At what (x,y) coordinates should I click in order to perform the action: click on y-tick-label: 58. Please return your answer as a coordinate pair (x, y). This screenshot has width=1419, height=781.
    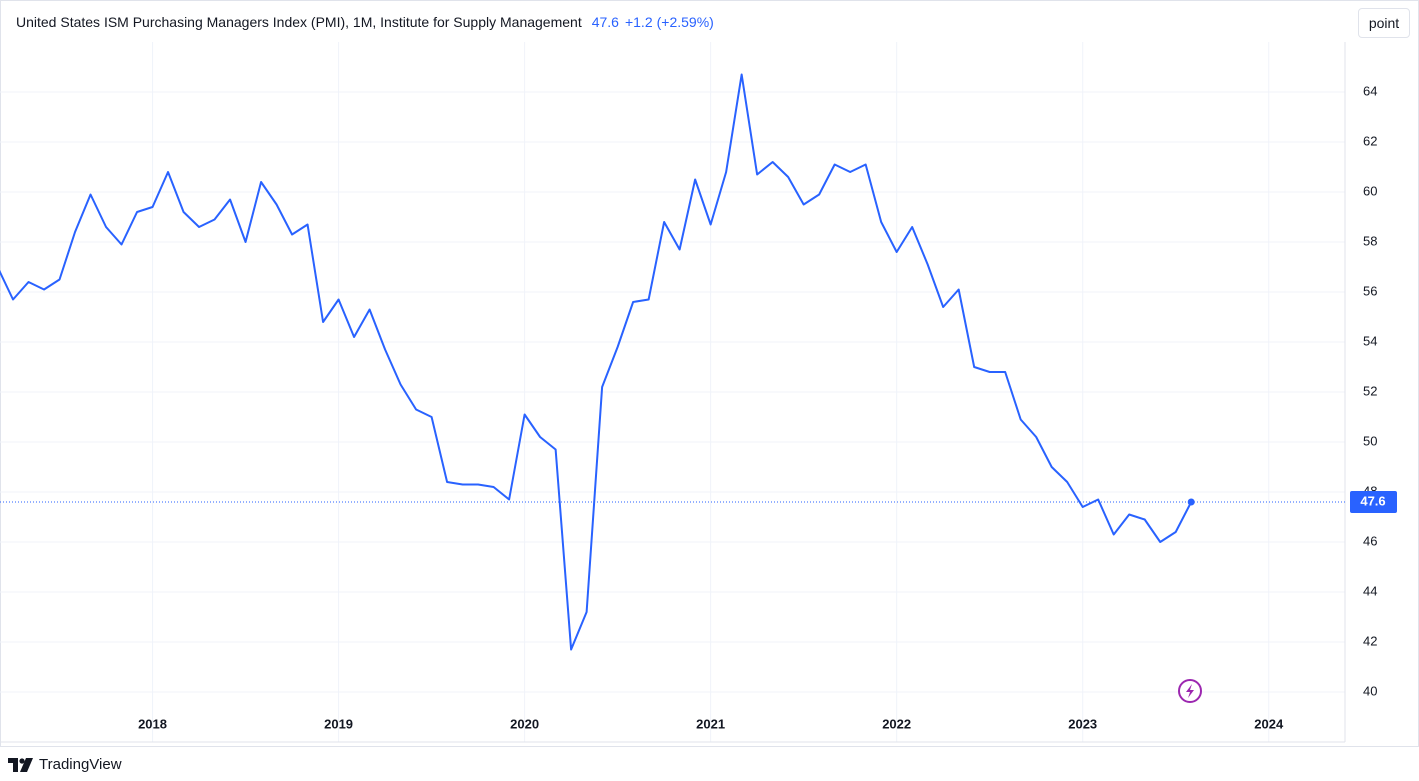
    Looking at the image, I should click on (1370, 240).